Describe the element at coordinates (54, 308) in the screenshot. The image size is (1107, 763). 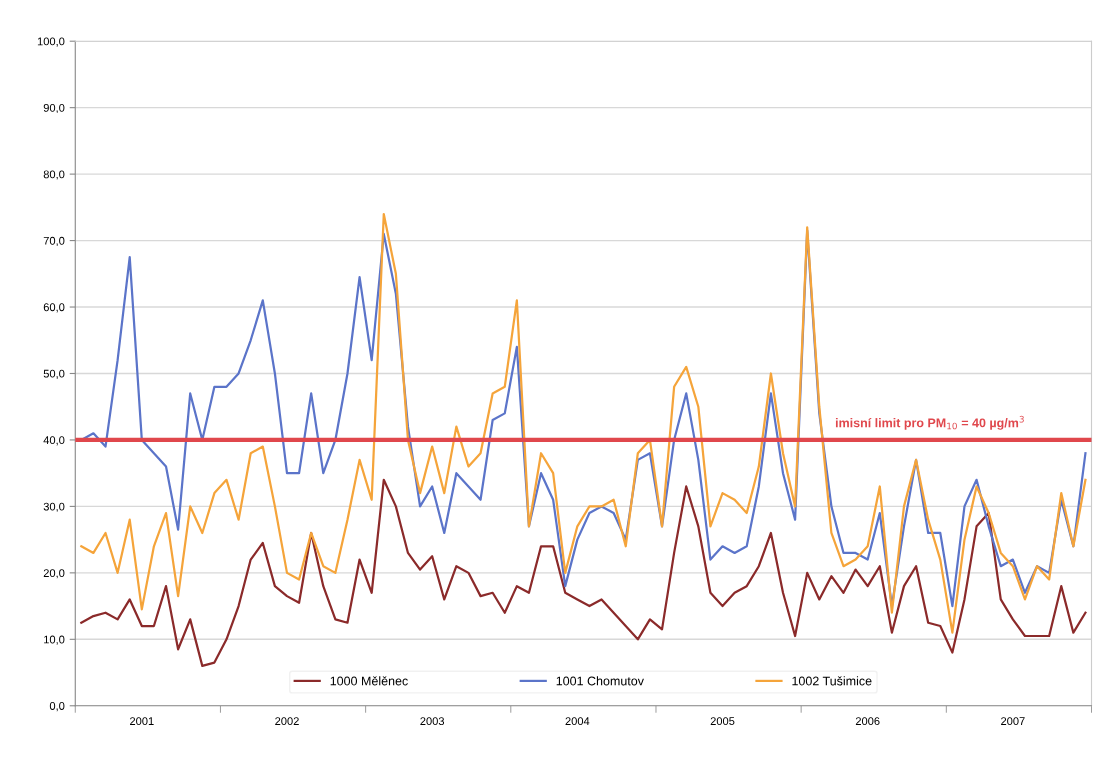
I see `y-tick-label: 60,0` at that location.